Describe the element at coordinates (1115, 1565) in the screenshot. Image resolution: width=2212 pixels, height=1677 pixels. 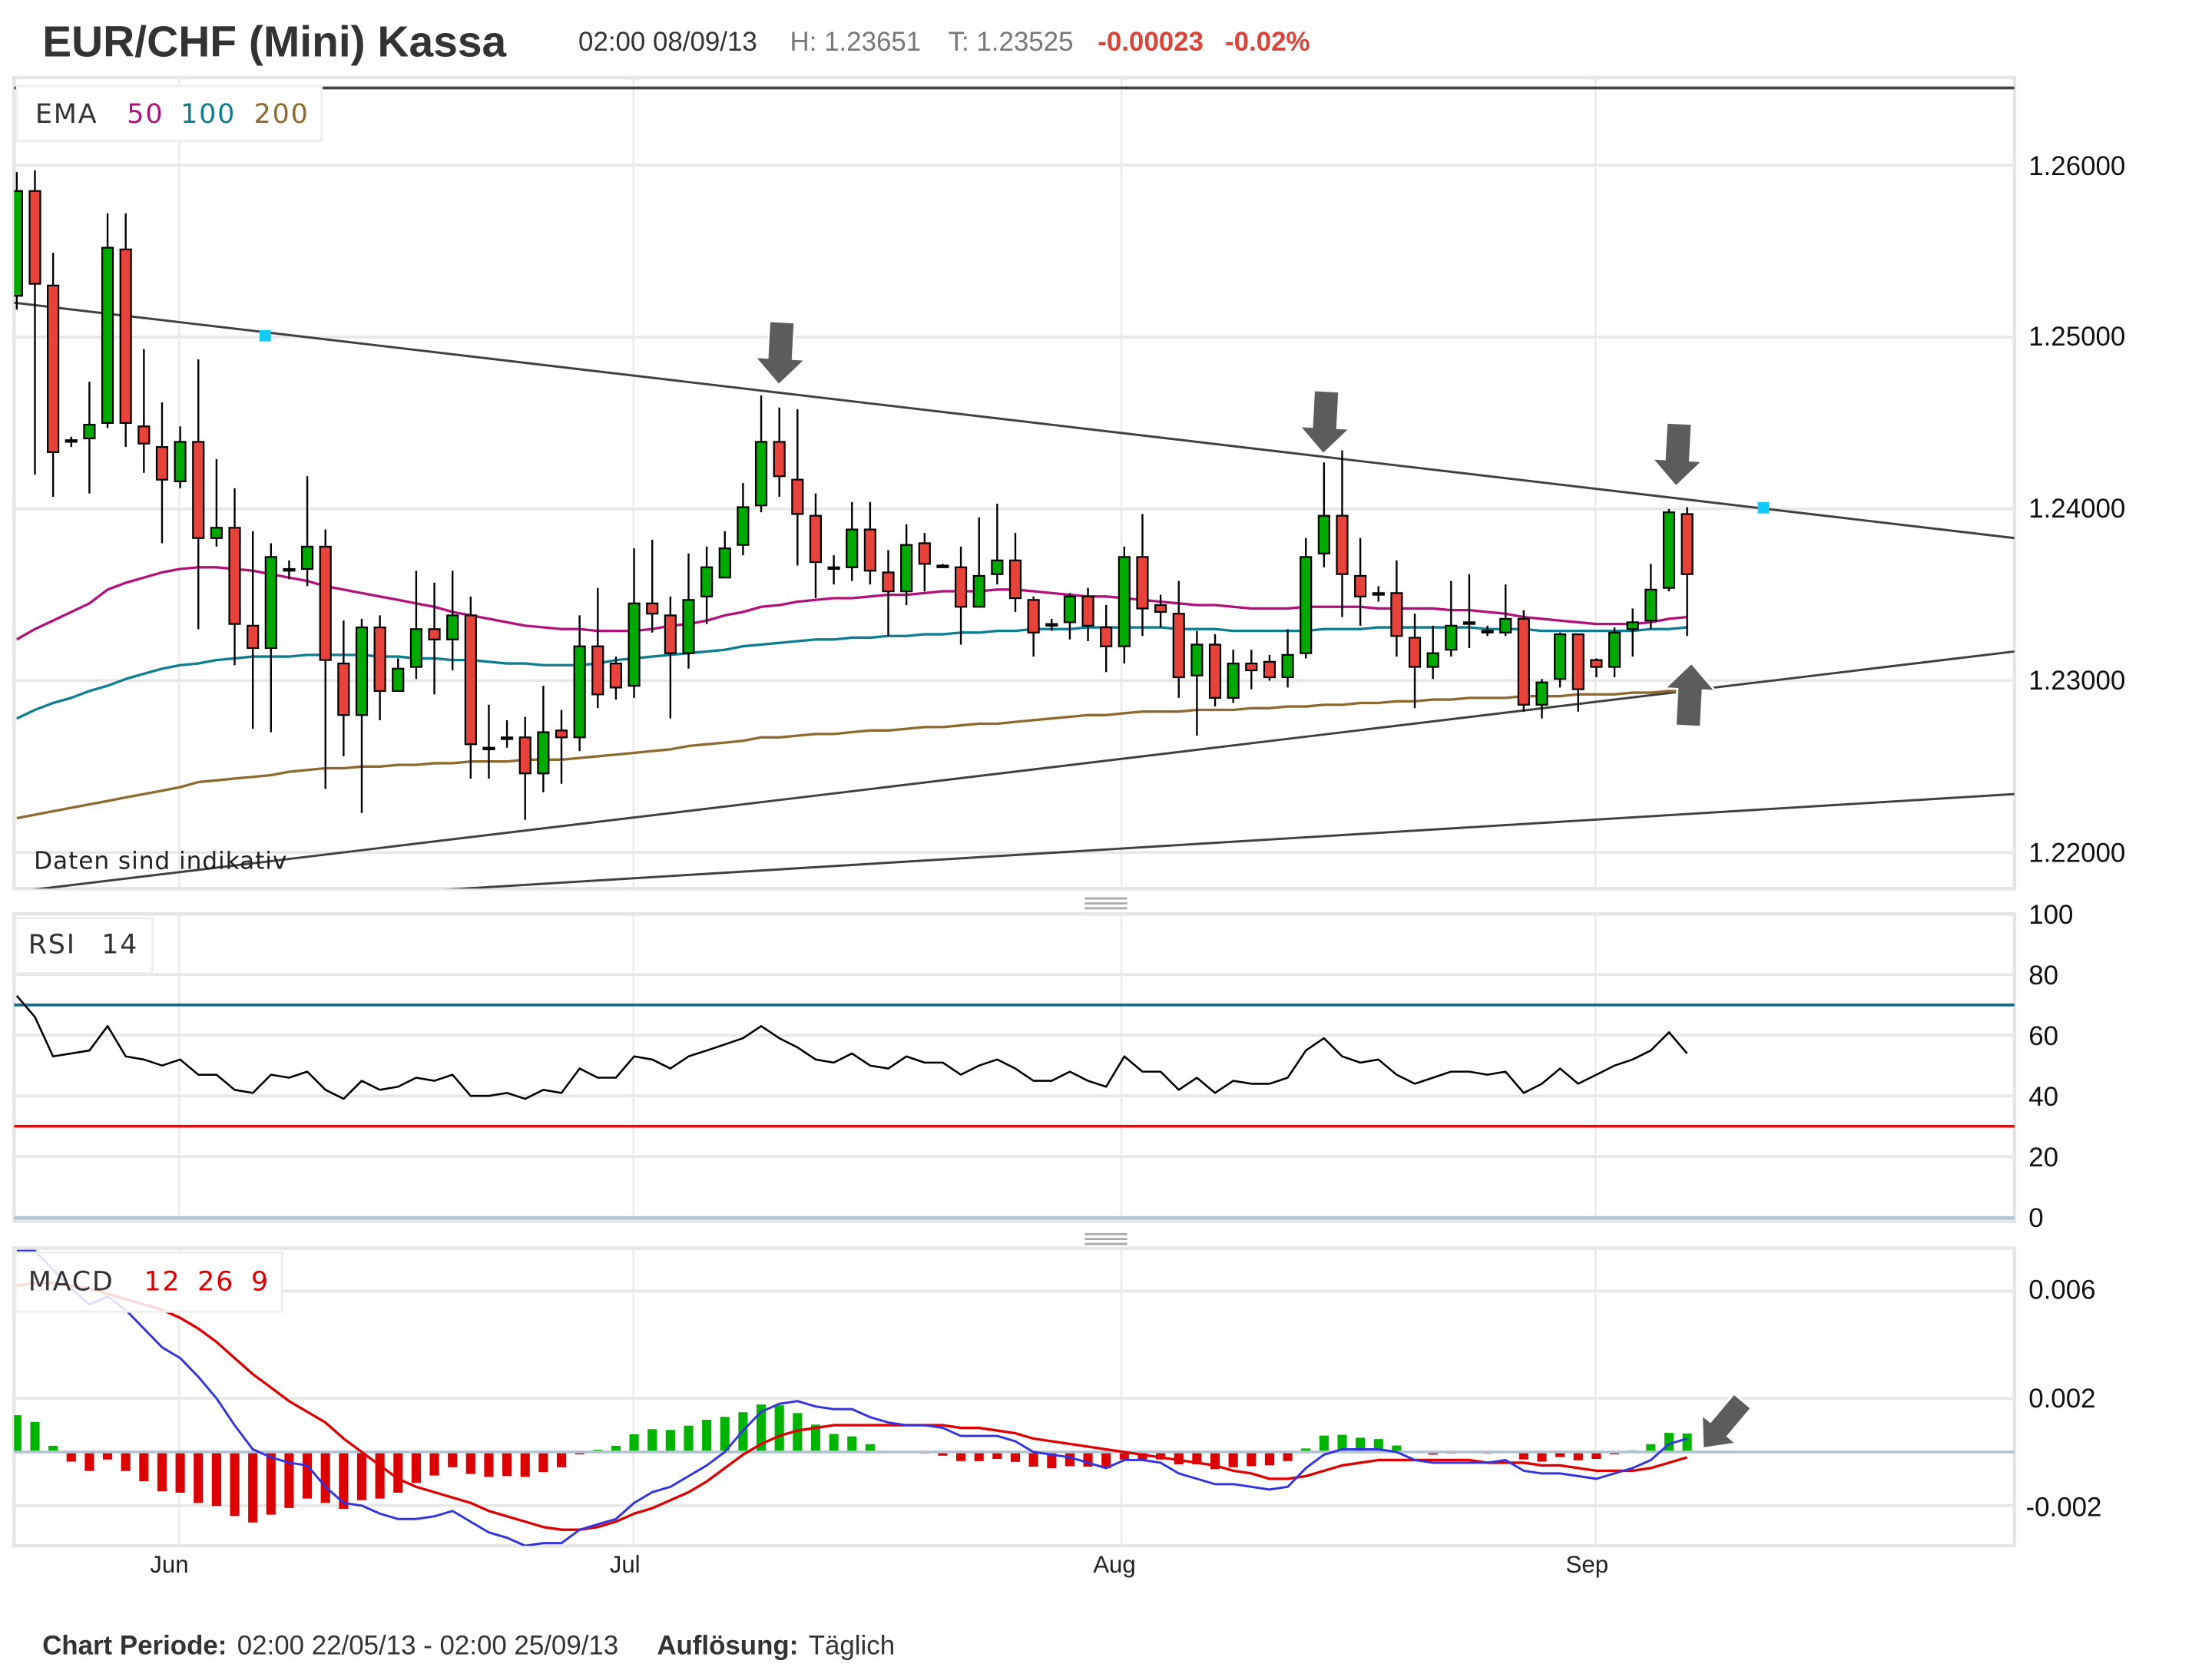
I see `month-label: Aug` at that location.